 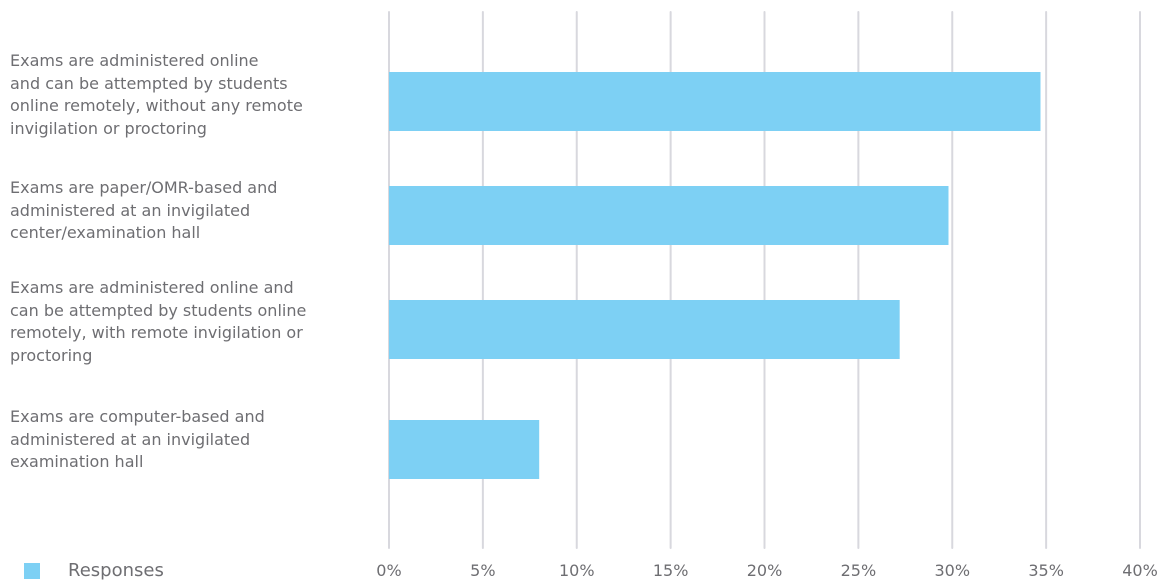 What do you see at coordinates (576, 570) in the screenshot?
I see `x-tick-label: 10%` at bounding box center [576, 570].